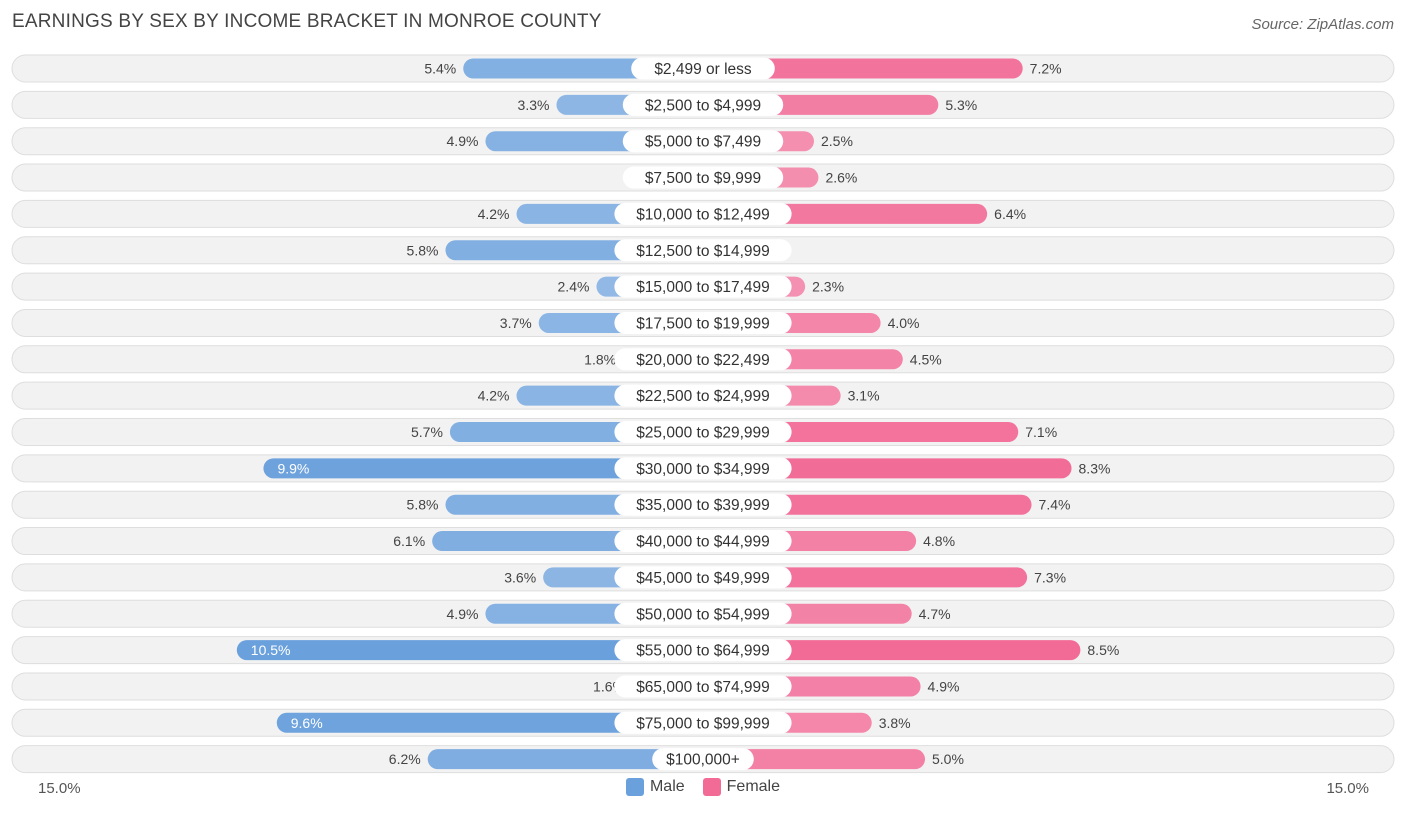 The image size is (1406, 813). I want to click on male-value-label: 9.9%, so click(293, 468).